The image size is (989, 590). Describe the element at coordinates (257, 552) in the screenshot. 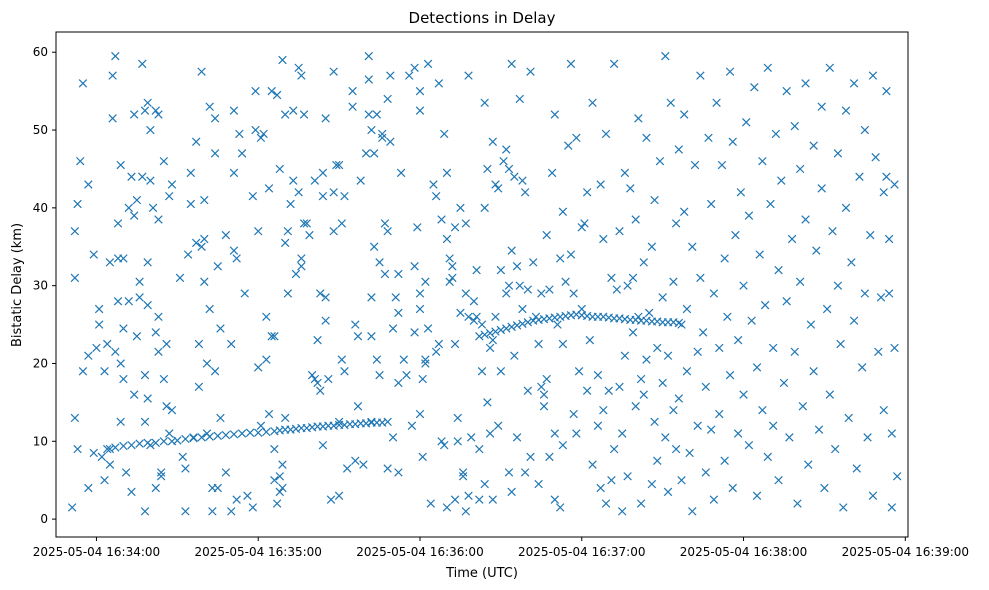

I see `x-tick-label: 2025-05-04 16:35:00` at that location.